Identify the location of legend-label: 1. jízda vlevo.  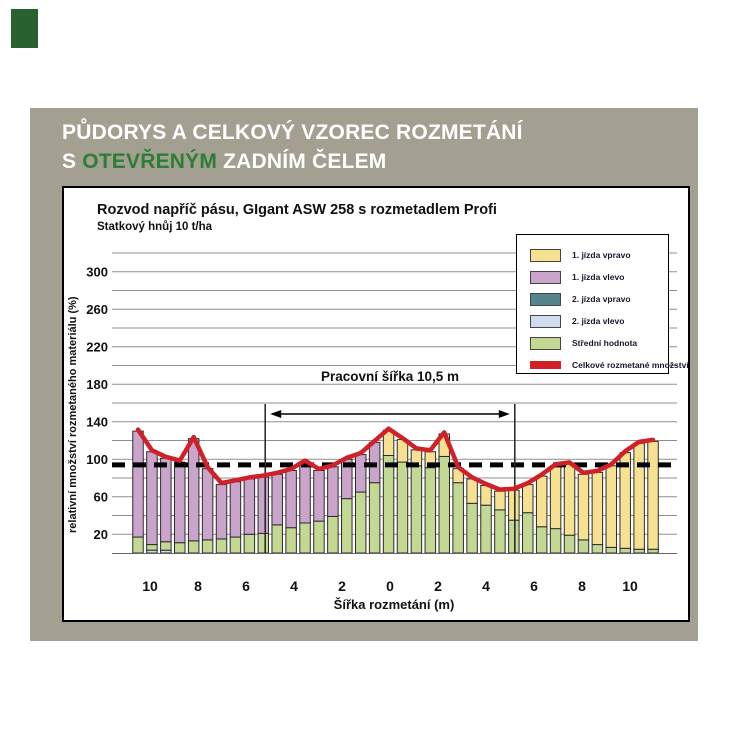
(598, 277).